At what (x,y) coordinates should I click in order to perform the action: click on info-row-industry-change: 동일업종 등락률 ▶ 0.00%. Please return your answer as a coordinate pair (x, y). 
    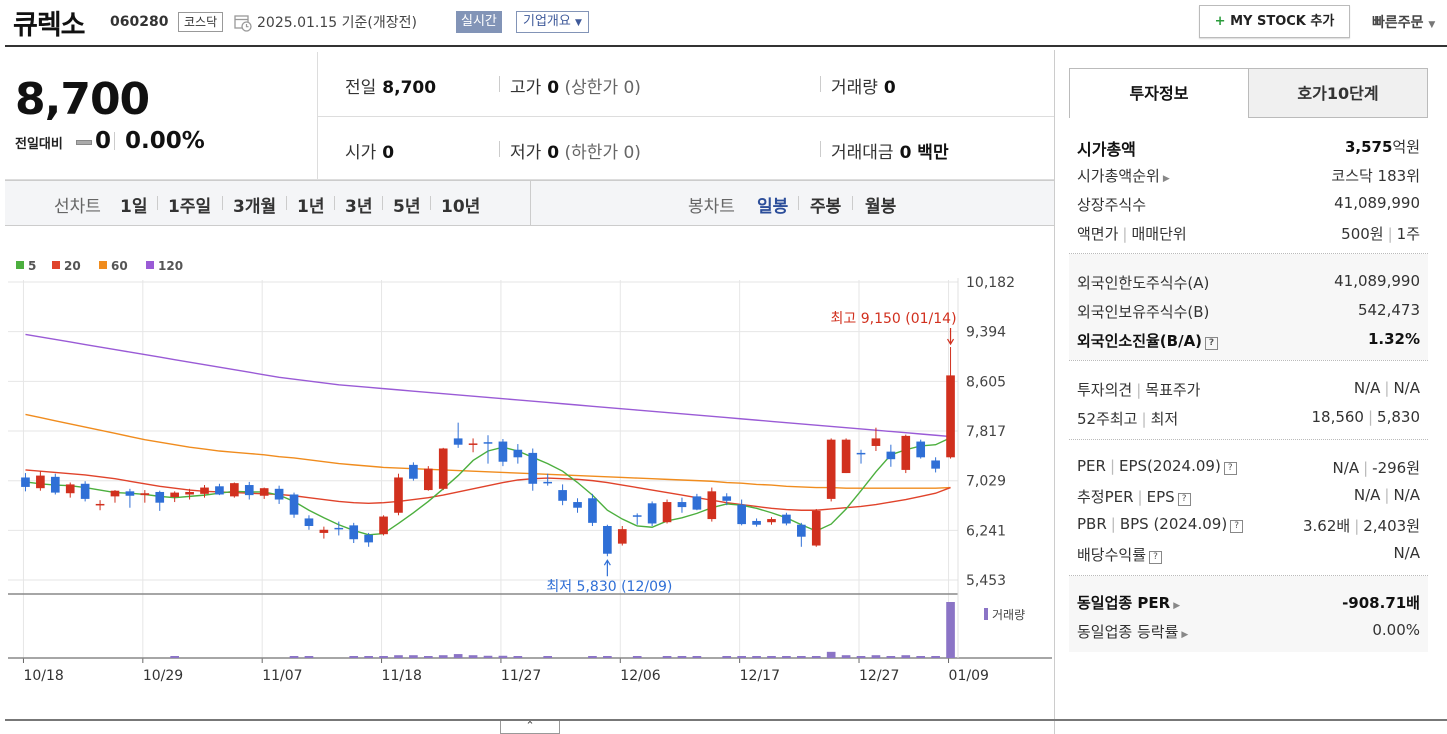
    Looking at the image, I should click on (1248, 631).